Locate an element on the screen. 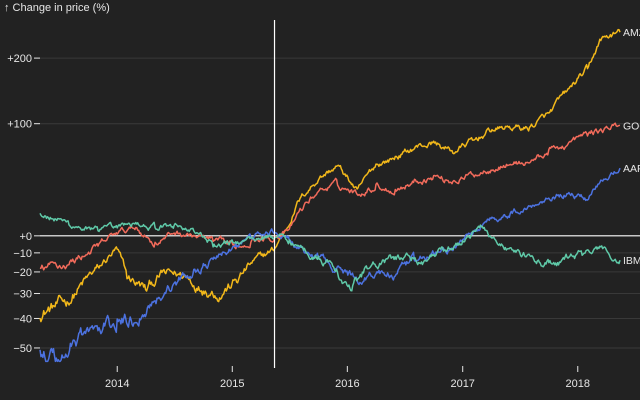  x-tick-label: 2017 is located at coordinates (462, 384).